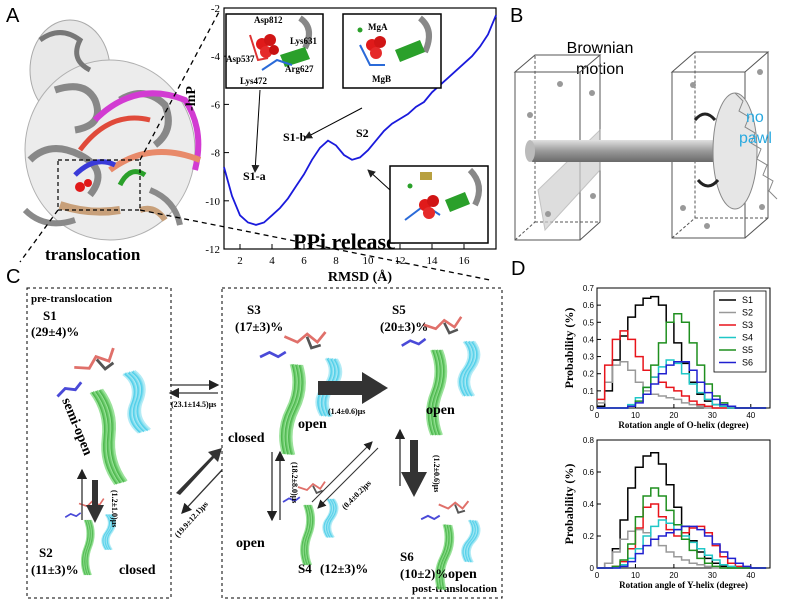 The image size is (790, 604). I want to click on panel-b-letter: B, so click(516, 16).